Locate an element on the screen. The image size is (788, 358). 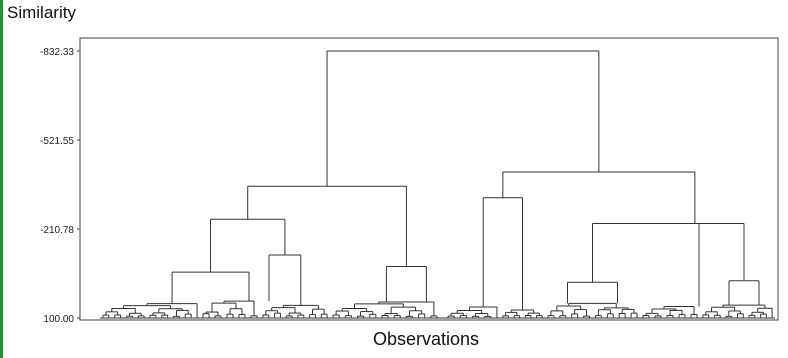
x-axis-label: Observations is located at coordinates (426, 339).